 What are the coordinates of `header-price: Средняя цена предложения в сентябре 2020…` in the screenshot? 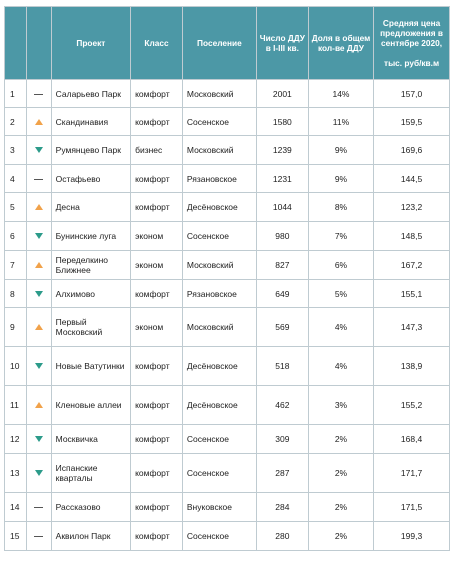 It's located at (411, 43).